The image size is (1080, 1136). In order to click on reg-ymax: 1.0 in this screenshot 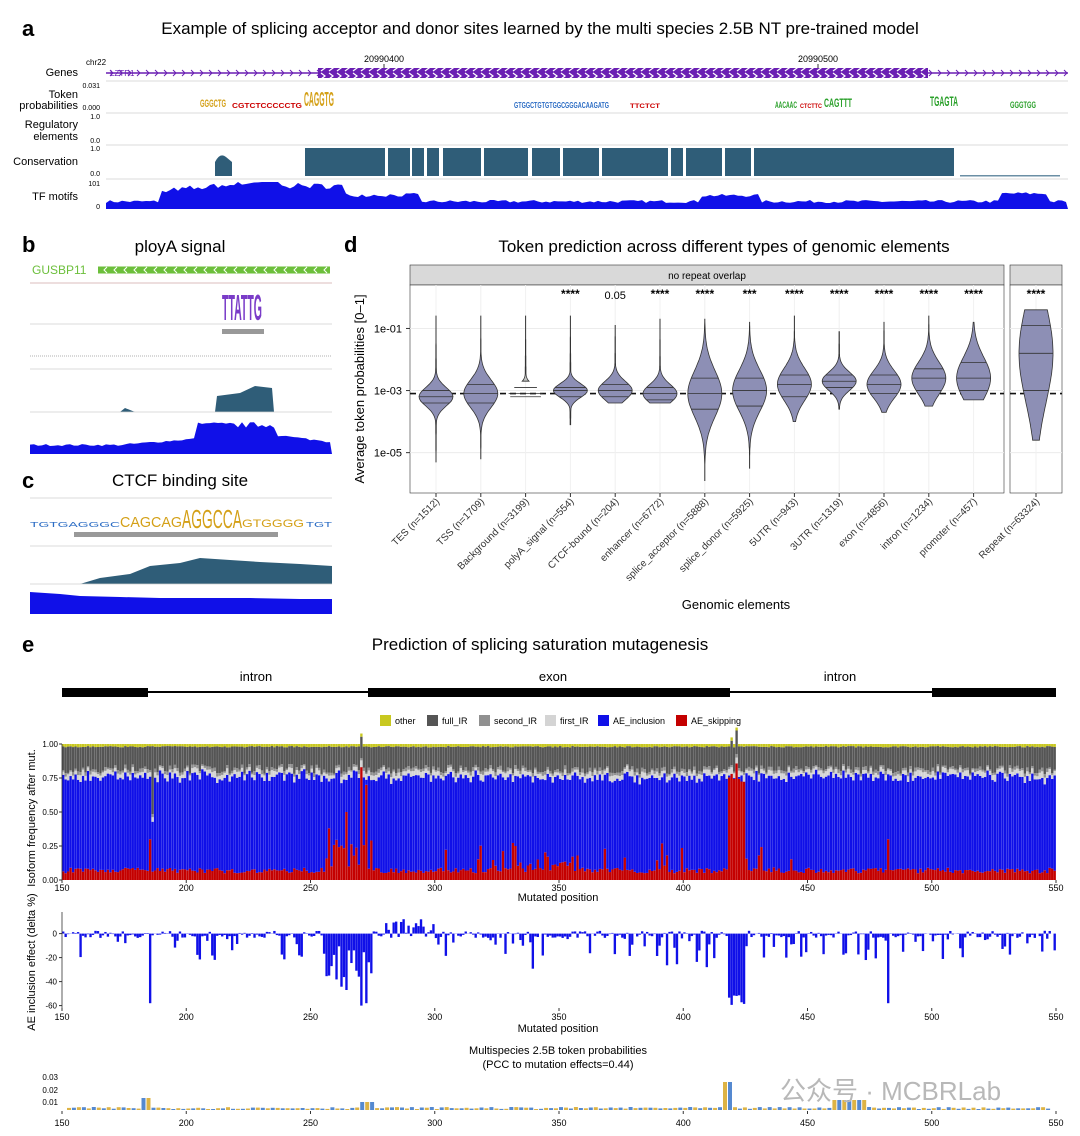, I will do `click(95, 117)`.